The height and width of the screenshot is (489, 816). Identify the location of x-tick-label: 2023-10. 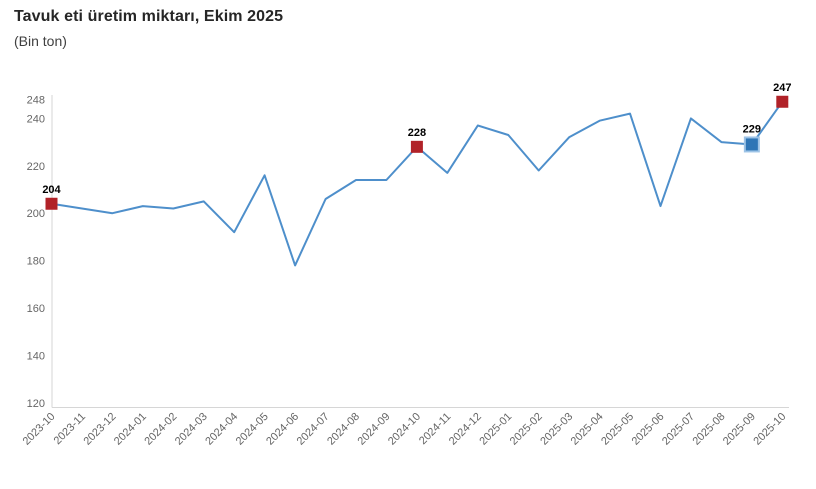
(39, 429).